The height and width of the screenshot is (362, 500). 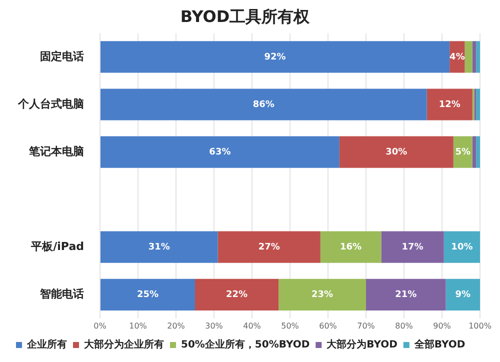 What do you see at coordinates (290, 325) in the screenshot?
I see `x-tick-label: 50%` at bounding box center [290, 325].